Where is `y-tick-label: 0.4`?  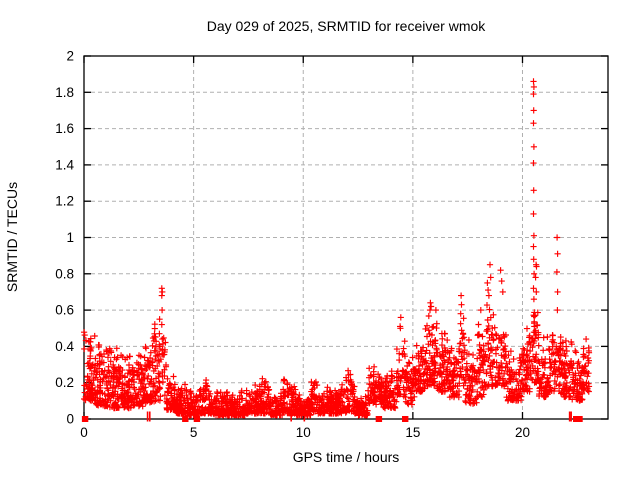 y-tick-label: 0.4 is located at coordinates (64, 346).